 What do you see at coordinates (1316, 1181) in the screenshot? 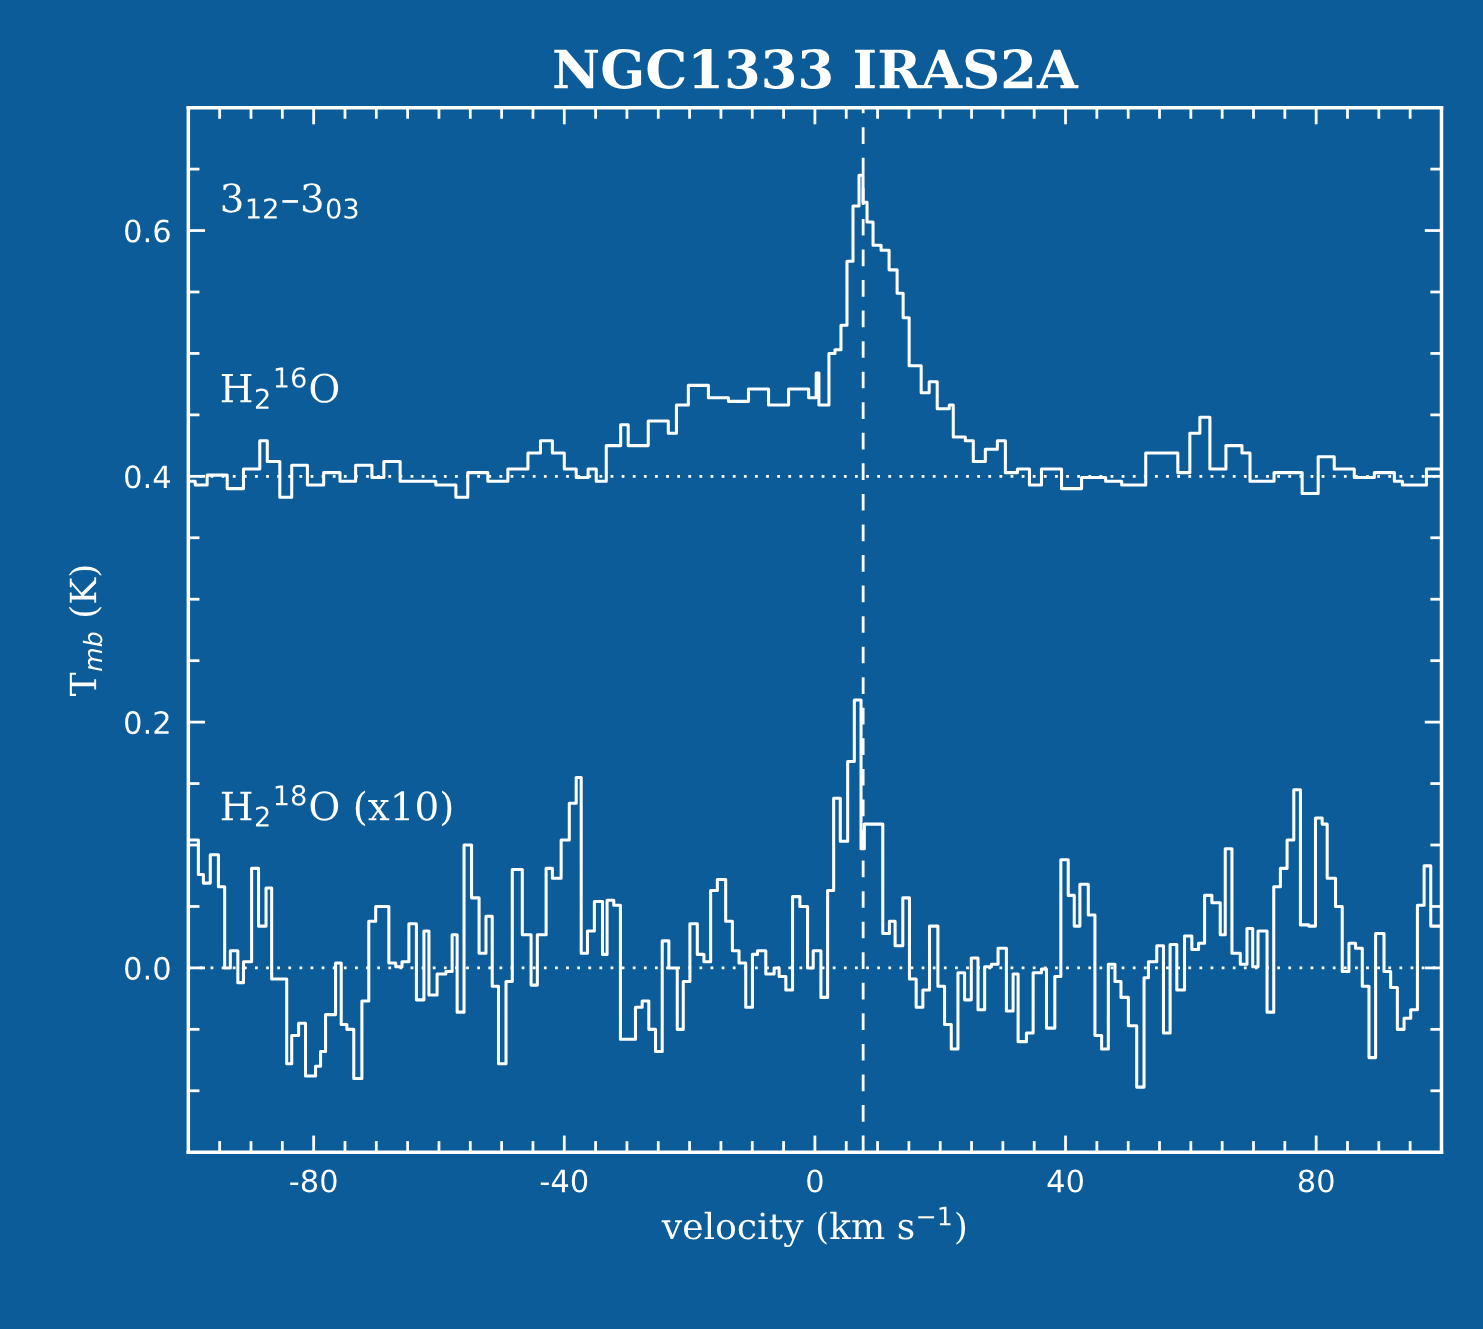
I see `x-tick-label: 80` at bounding box center [1316, 1181].